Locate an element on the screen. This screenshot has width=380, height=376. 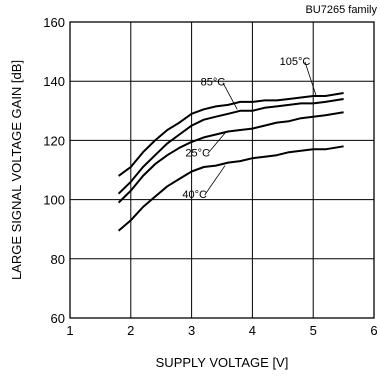
x-tick-label: 6 is located at coordinates (373, 330).